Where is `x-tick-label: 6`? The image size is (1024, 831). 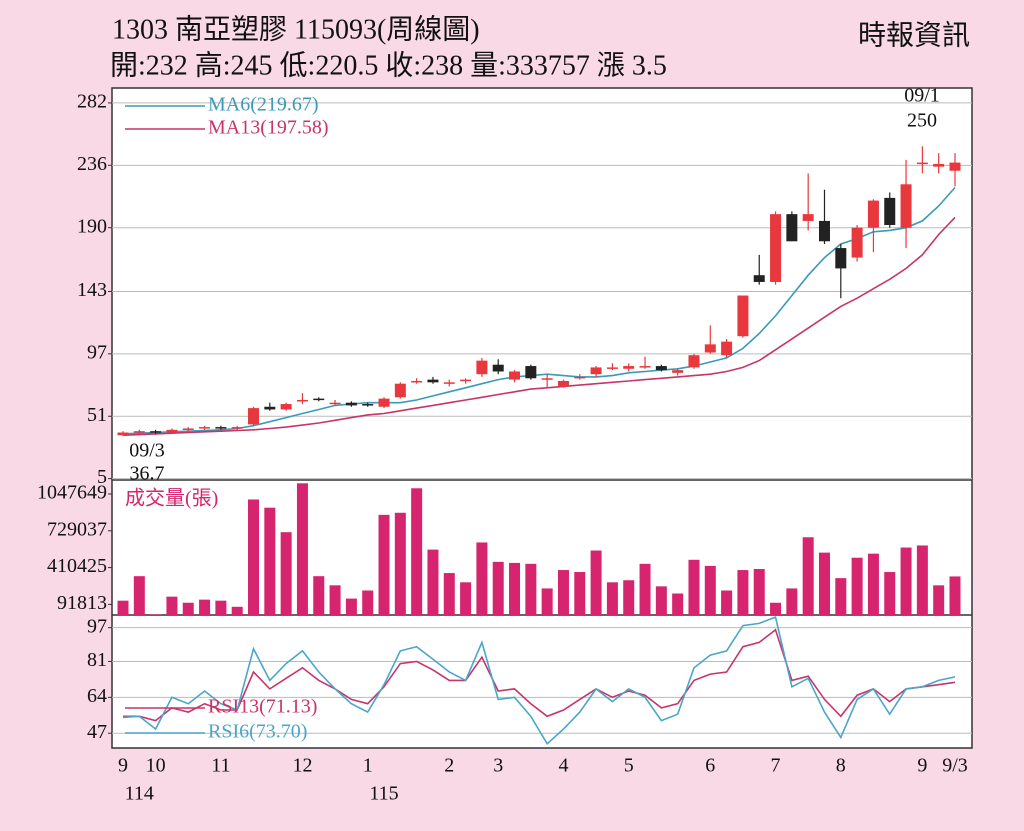
x-tick-label: 6 is located at coordinates (710, 766).